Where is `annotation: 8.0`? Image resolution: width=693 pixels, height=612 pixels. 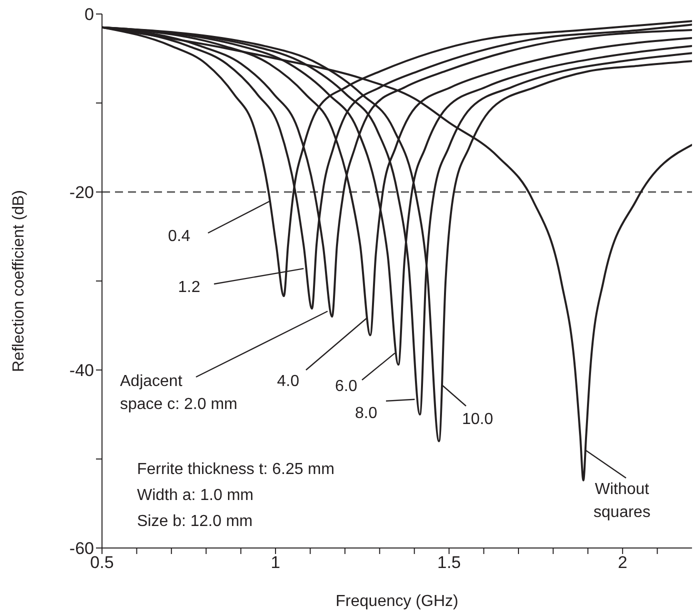 annotation: 8.0 is located at coordinates (366, 413).